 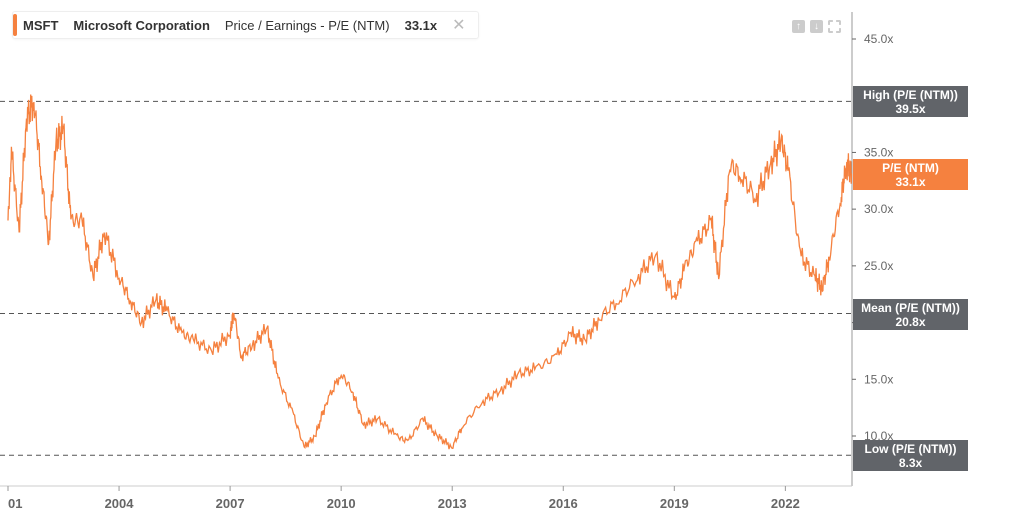 I want to click on current-tag-value: 33.1x, so click(x=910, y=182).